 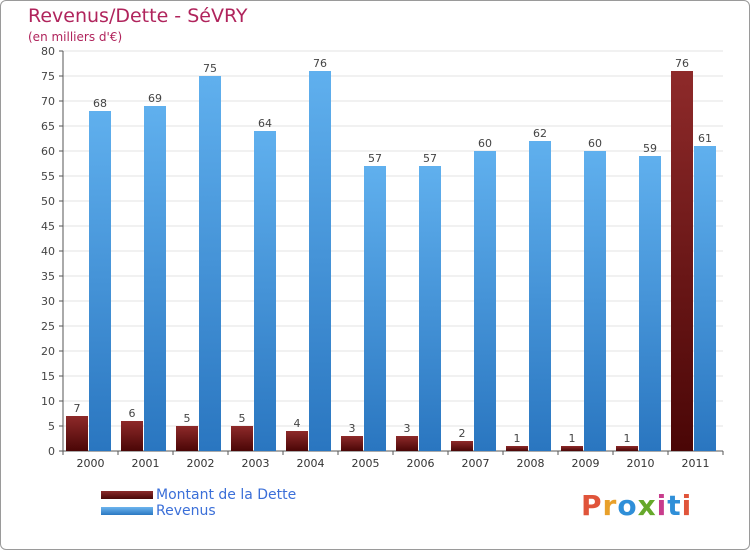 What do you see at coordinates (592, 505) in the screenshot?
I see `logo-letter: P` at bounding box center [592, 505].